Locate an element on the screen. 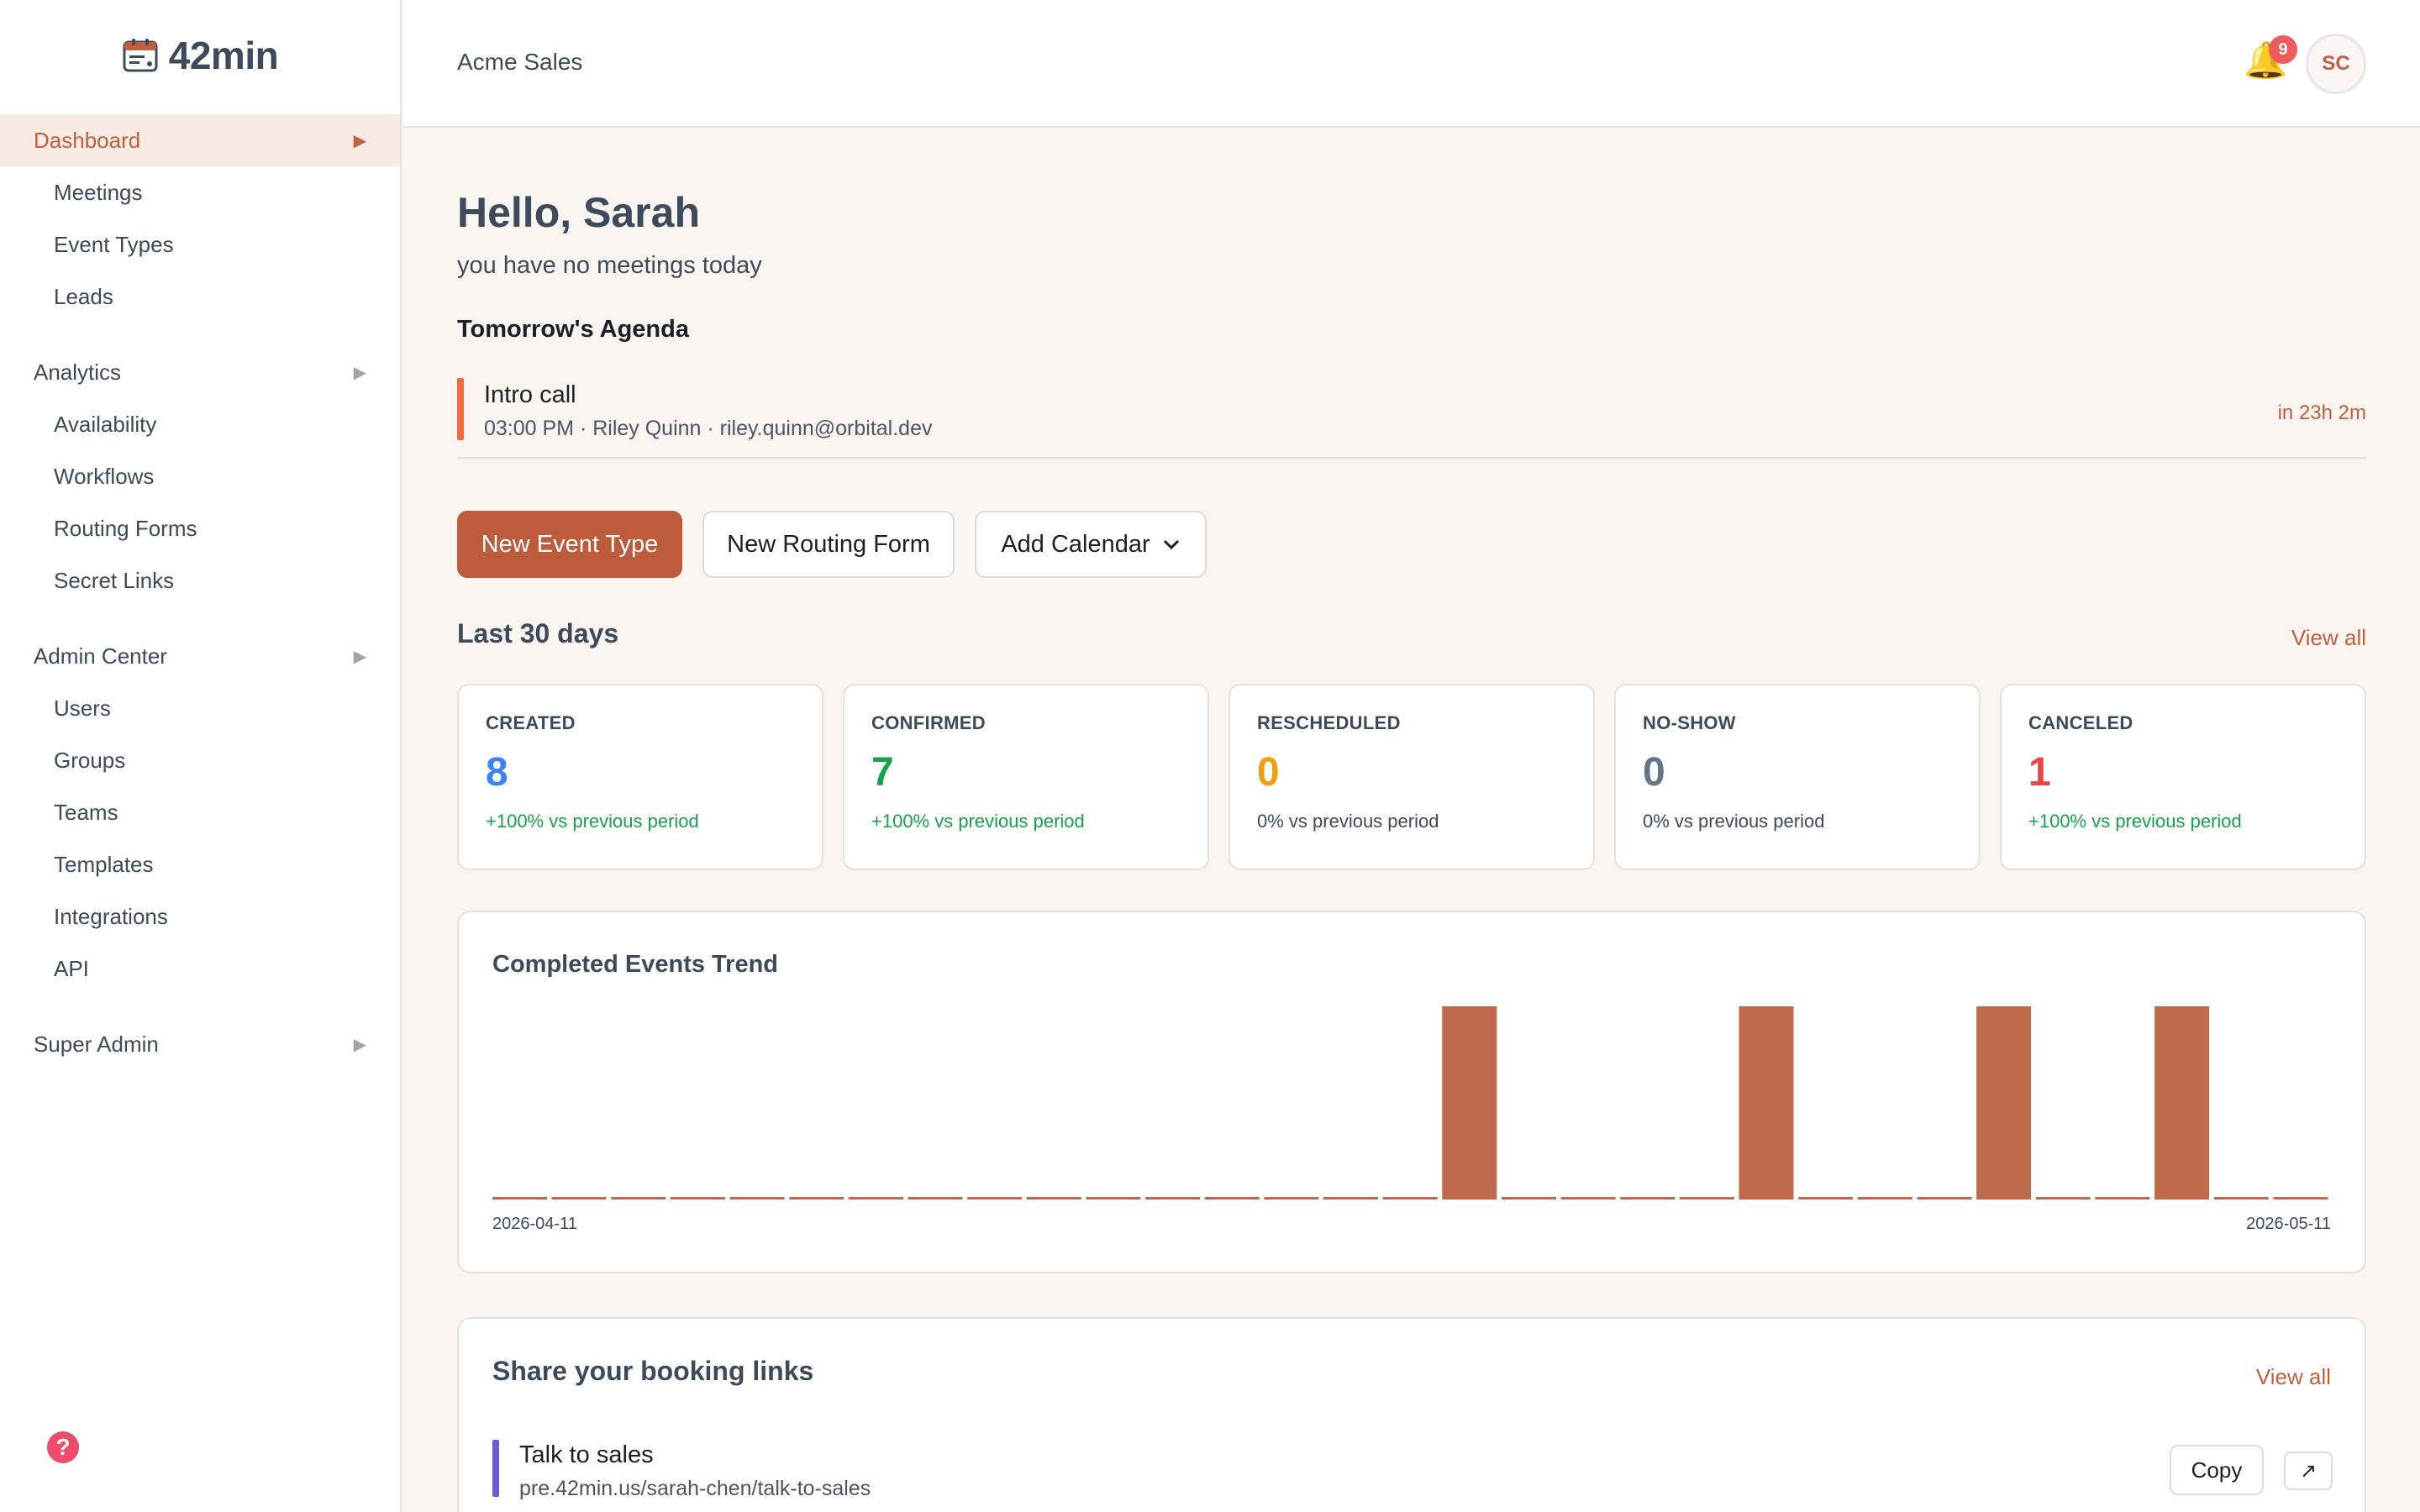 This screenshot has width=2420, height=1512. stat-delta: +100% vs previous period is located at coordinates (2135, 821).